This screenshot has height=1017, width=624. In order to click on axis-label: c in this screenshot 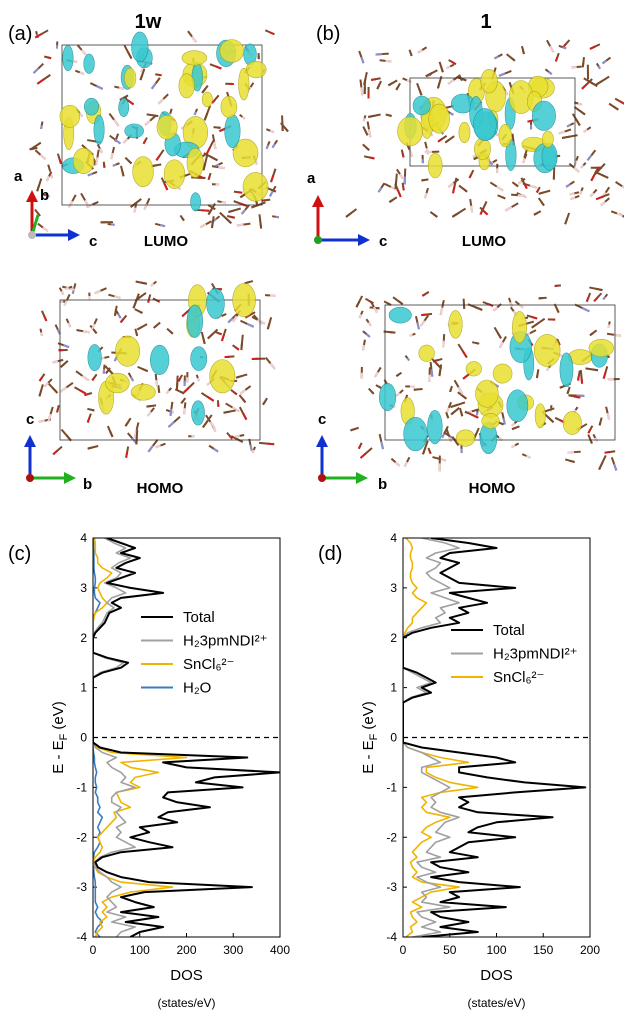, I will do `click(93, 241)`.